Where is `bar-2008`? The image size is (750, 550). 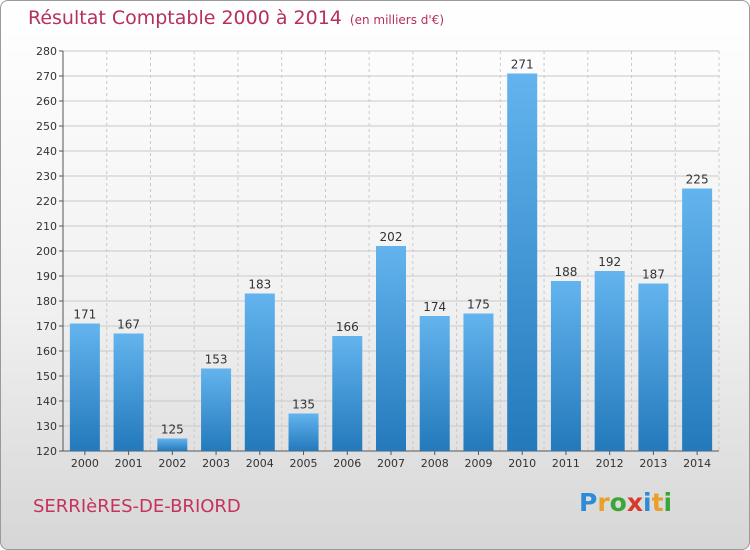 bar-2008 is located at coordinates (434, 383).